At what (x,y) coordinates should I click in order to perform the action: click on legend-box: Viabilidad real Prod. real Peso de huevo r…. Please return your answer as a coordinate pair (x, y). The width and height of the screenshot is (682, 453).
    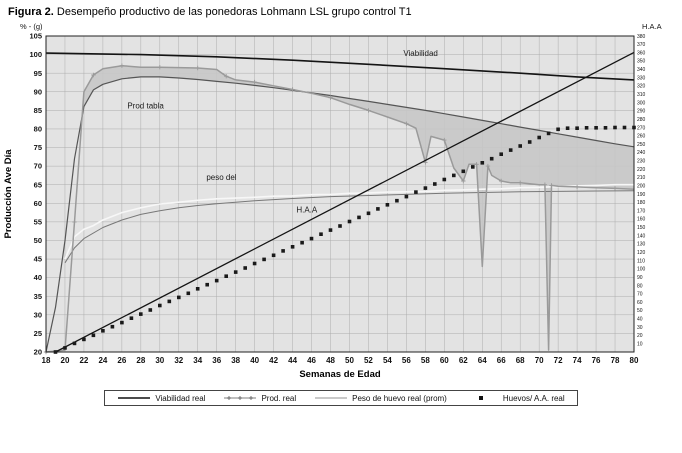
    Looking at the image, I should click on (341, 398).